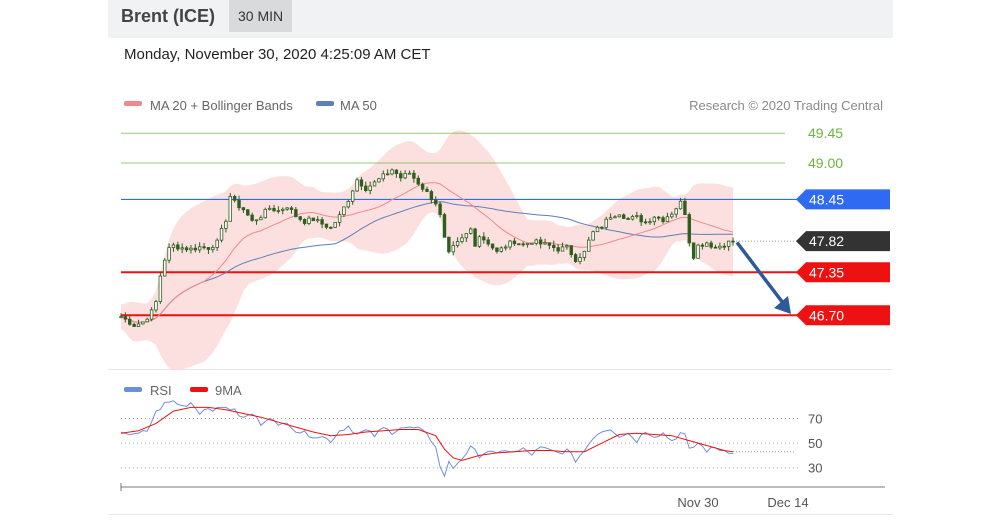 The image size is (991, 521). Describe the element at coordinates (500, 514) in the screenshot. I see `bottom-divider` at that location.